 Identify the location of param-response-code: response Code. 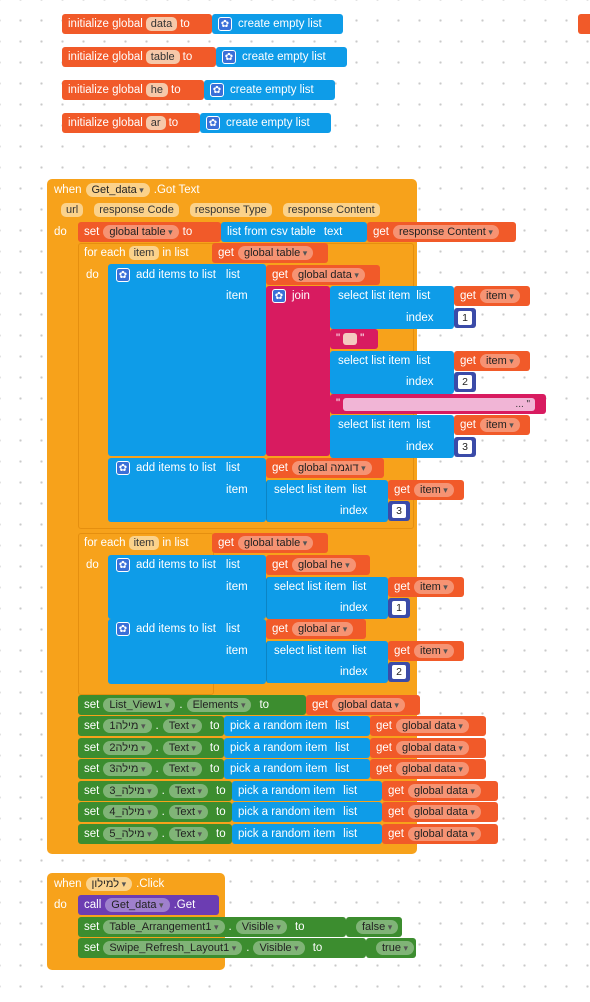
(136, 209).